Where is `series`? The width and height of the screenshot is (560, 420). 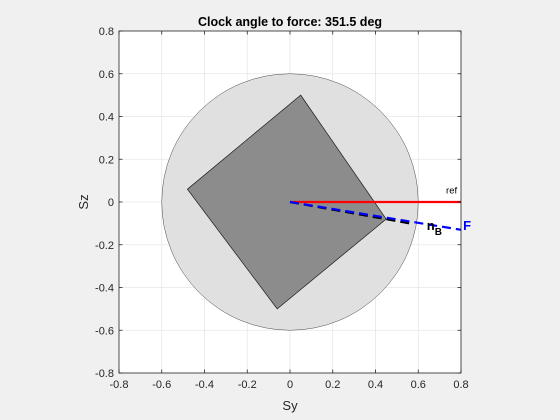 series is located at coordinates (375, 215).